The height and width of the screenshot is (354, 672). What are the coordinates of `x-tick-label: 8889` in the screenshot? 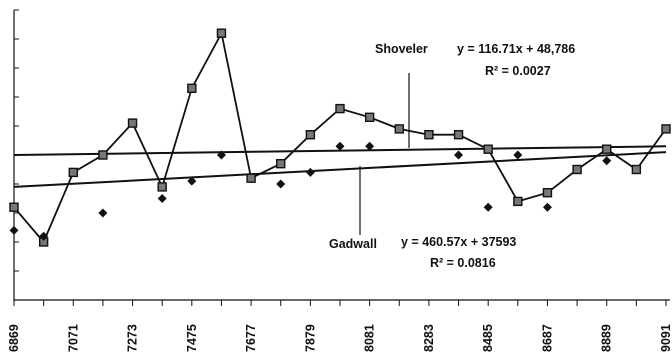 It's located at (607, 338).